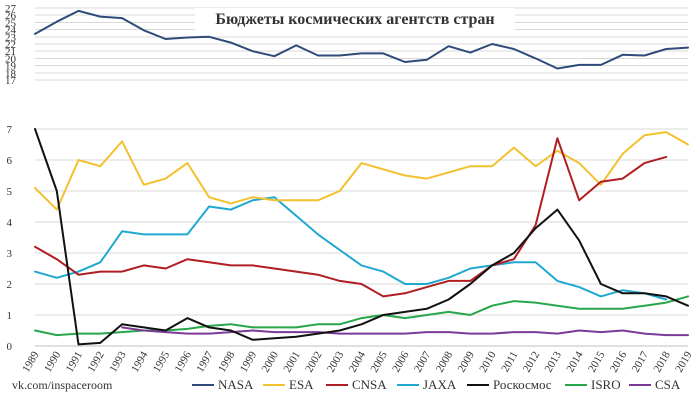 The height and width of the screenshot is (400, 700). Describe the element at coordinates (184, 361) in the screenshot. I see `x-tick-label: 1996` at that location.